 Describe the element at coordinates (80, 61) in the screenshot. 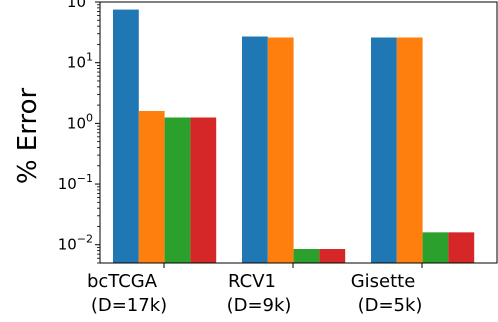

I see `y-tick-label: 10¹` at that location.